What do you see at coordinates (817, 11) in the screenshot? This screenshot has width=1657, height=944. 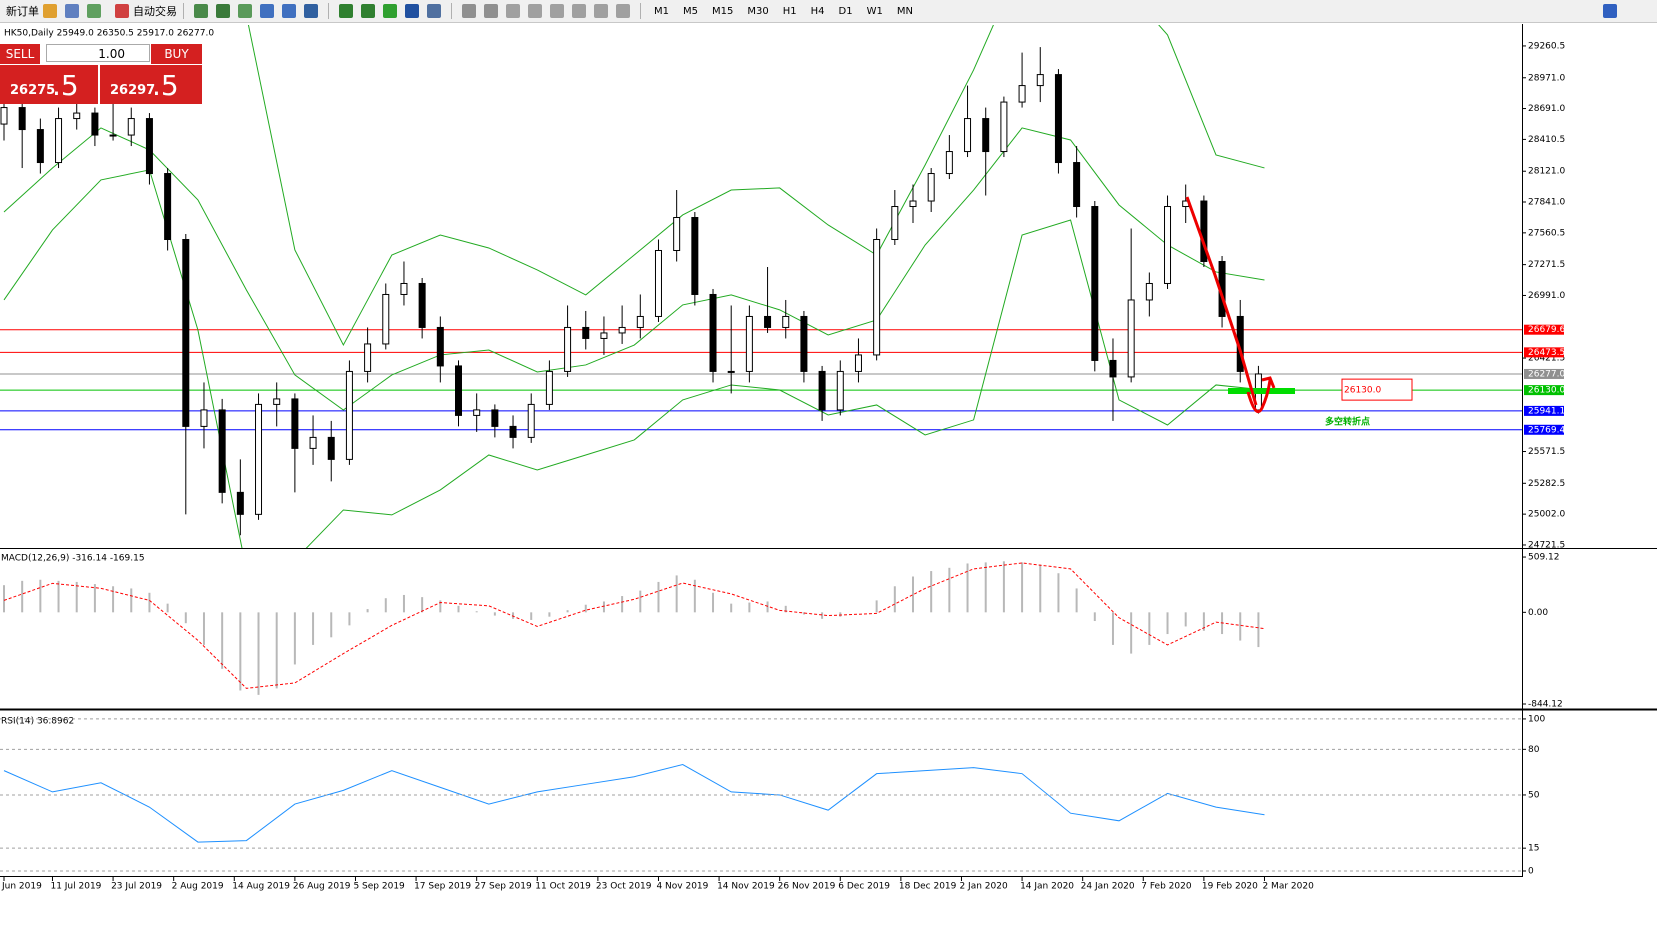 I see `timeframe-button: H4` at bounding box center [817, 11].